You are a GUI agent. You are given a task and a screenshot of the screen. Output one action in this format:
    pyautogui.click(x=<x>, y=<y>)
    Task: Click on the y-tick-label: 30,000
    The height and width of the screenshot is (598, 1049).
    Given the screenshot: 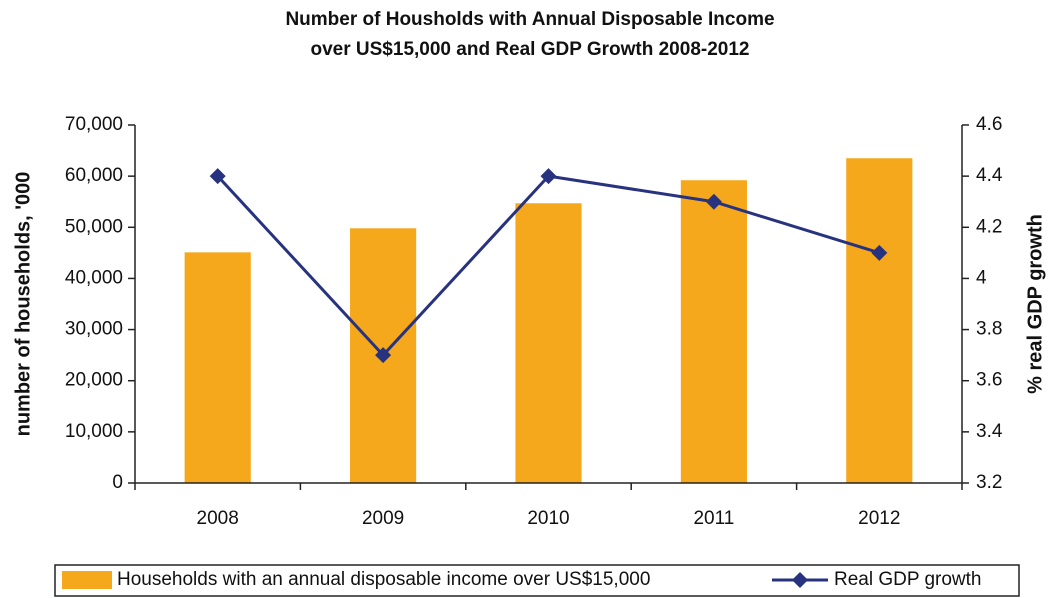 What is the action you would take?
    pyautogui.click(x=94, y=329)
    